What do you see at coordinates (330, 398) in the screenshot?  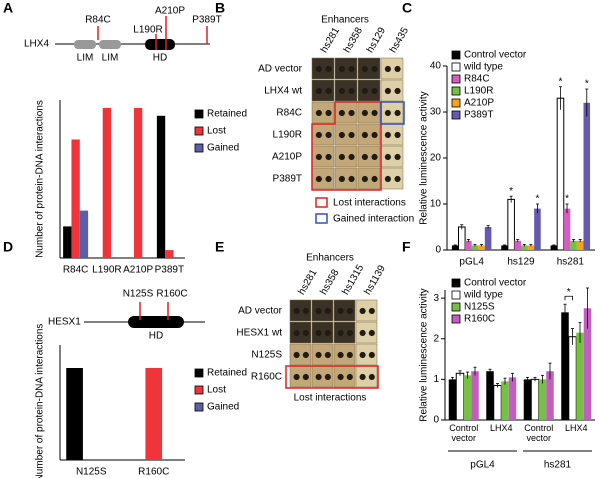 I see `legend-label: Lost interactions` at bounding box center [330, 398].